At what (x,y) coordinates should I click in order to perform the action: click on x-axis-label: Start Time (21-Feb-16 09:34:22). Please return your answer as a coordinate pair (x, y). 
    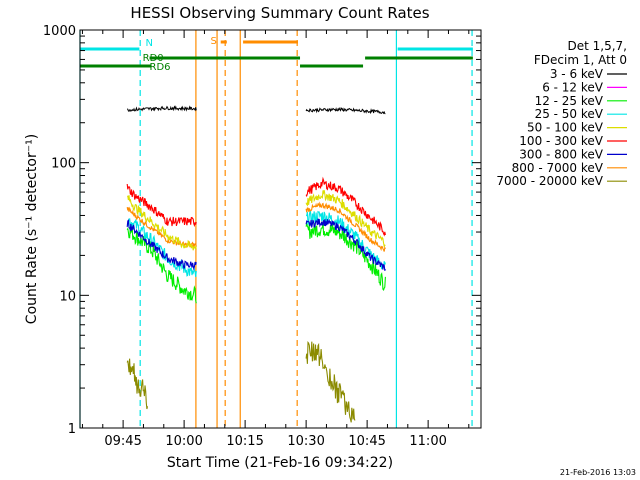
    Looking at the image, I should click on (280, 463).